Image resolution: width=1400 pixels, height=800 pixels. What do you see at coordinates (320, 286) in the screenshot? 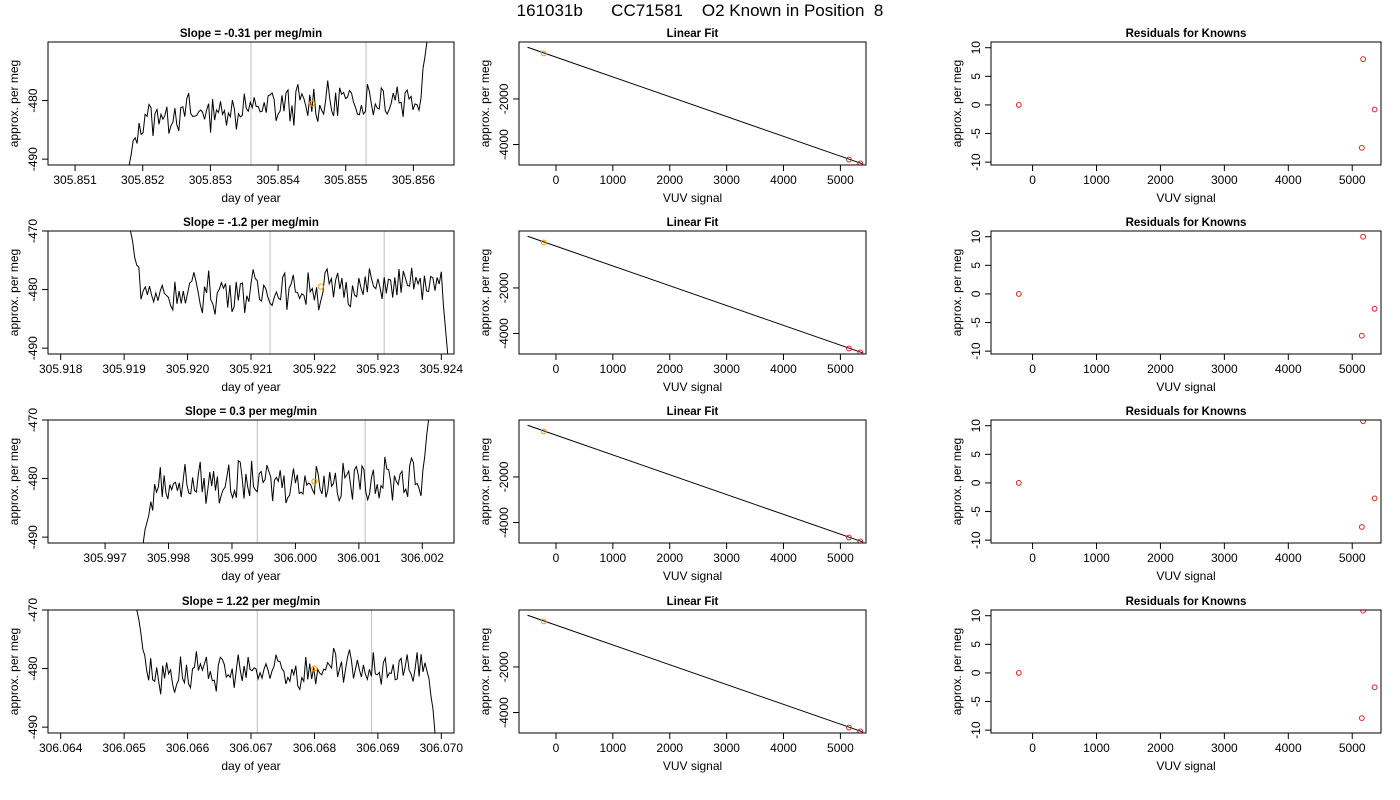
I see `mean-marker-point` at bounding box center [320, 286].